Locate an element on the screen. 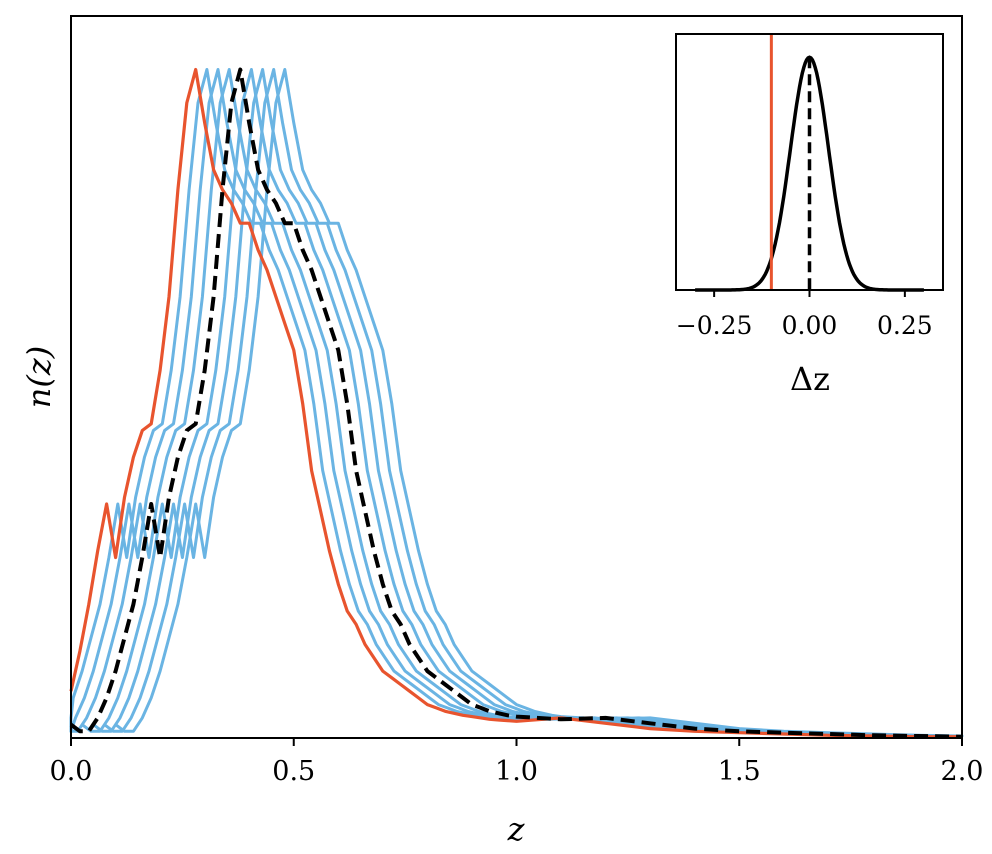  inset-x-tick-label: 0.25 is located at coordinates (905, 325).